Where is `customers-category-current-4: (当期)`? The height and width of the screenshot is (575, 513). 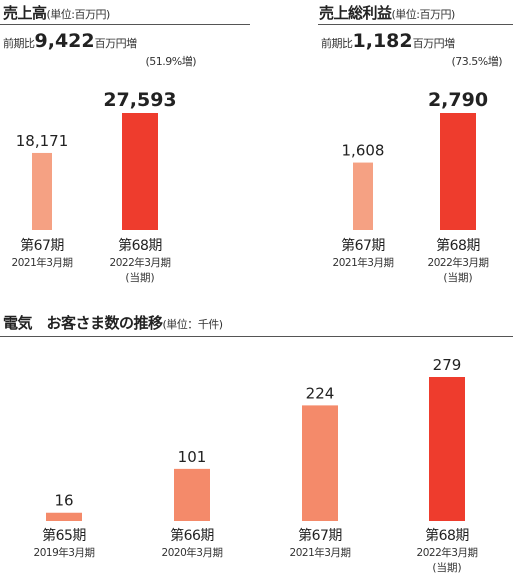 customers-category-current-4: (当期) is located at coordinates (446, 567).